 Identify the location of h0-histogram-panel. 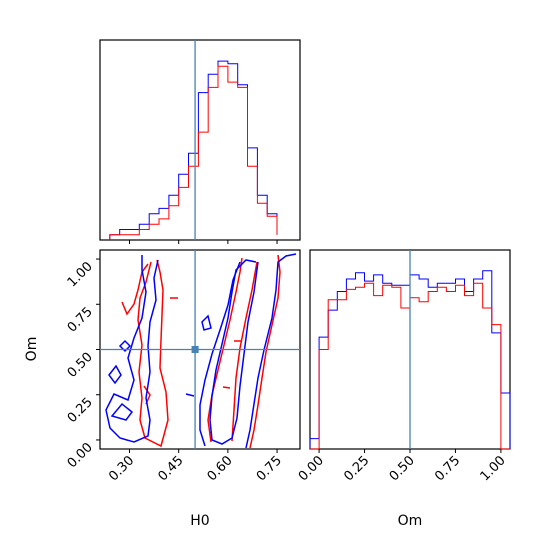
(200, 141).